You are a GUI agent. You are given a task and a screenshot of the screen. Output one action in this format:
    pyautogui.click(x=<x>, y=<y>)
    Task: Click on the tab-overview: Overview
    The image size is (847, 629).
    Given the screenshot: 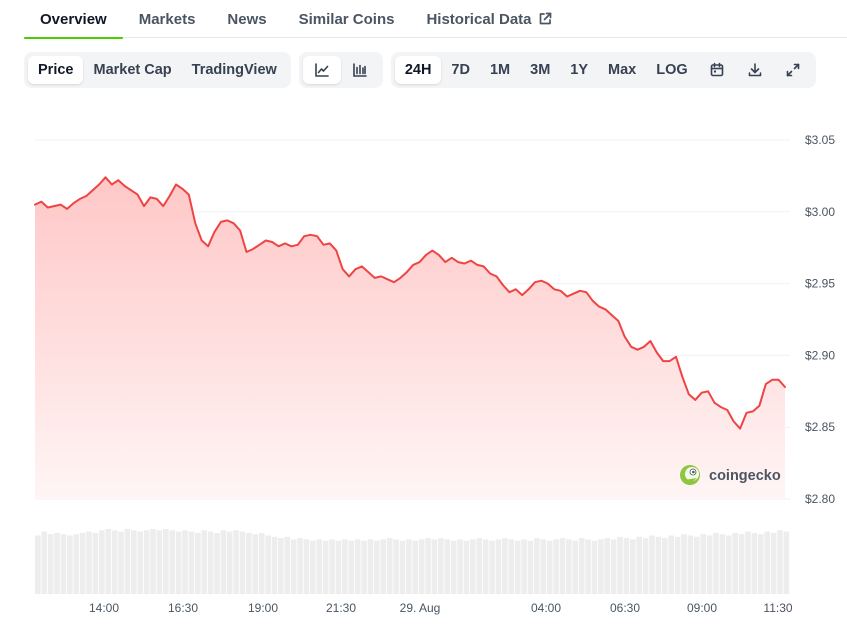 What is the action you would take?
    pyautogui.click(x=73, y=19)
    